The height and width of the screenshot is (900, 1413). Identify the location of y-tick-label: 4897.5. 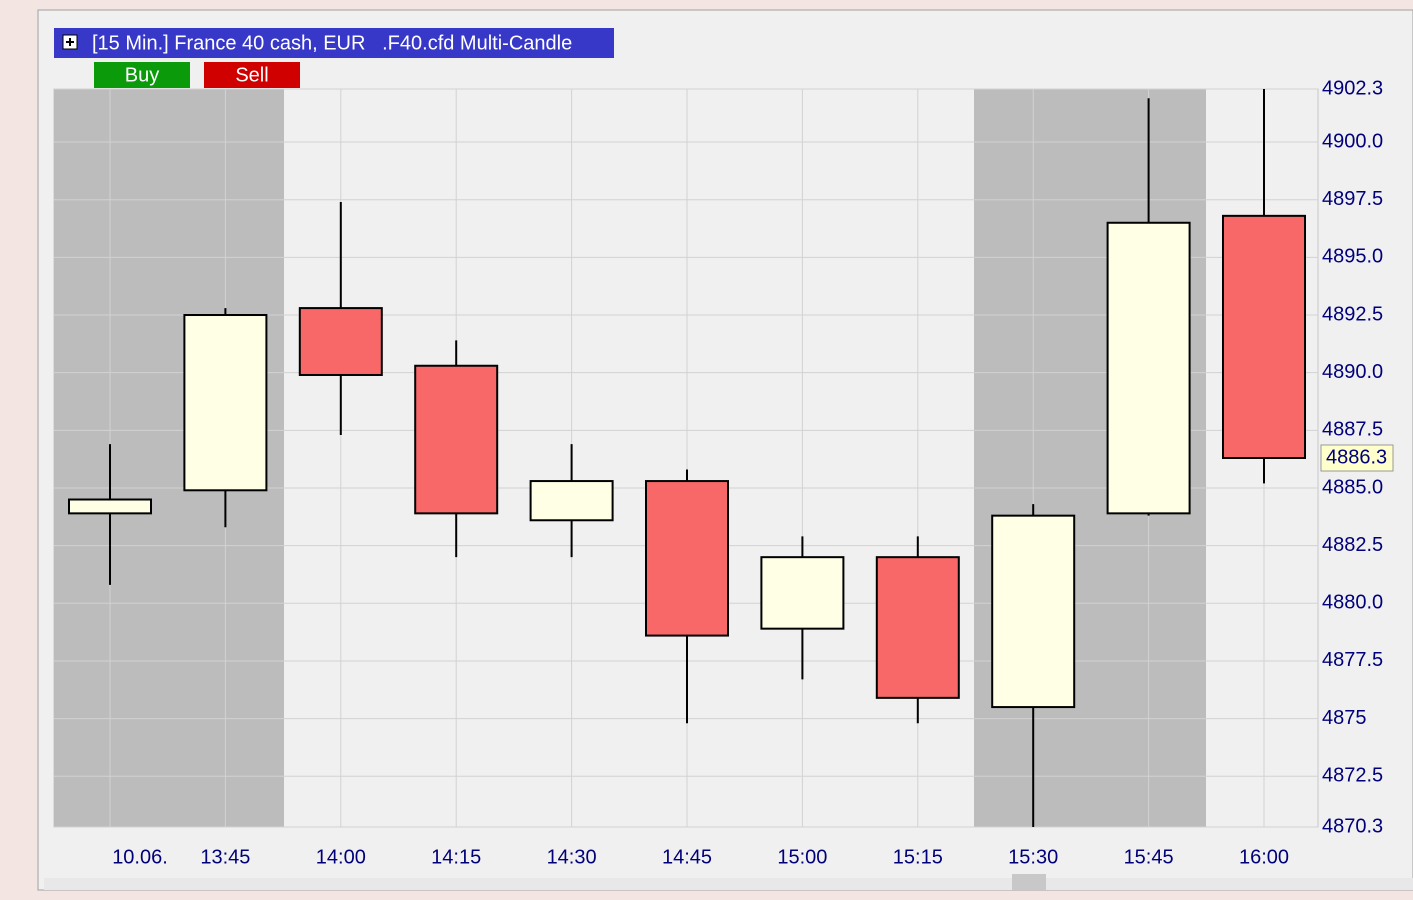
(1352, 199).